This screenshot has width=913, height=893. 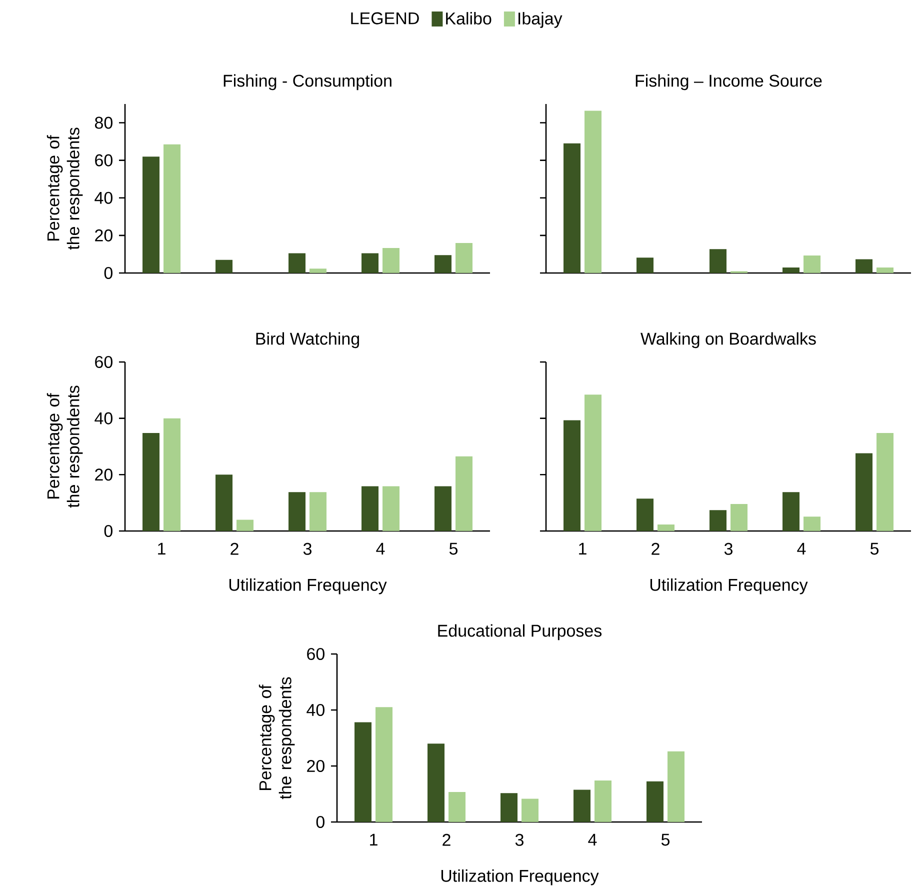 What do you see at coordinates (308, 82) in the screenshot?
I see `chart-title: Fishing - Consumption` at bounding box center [308, 82].